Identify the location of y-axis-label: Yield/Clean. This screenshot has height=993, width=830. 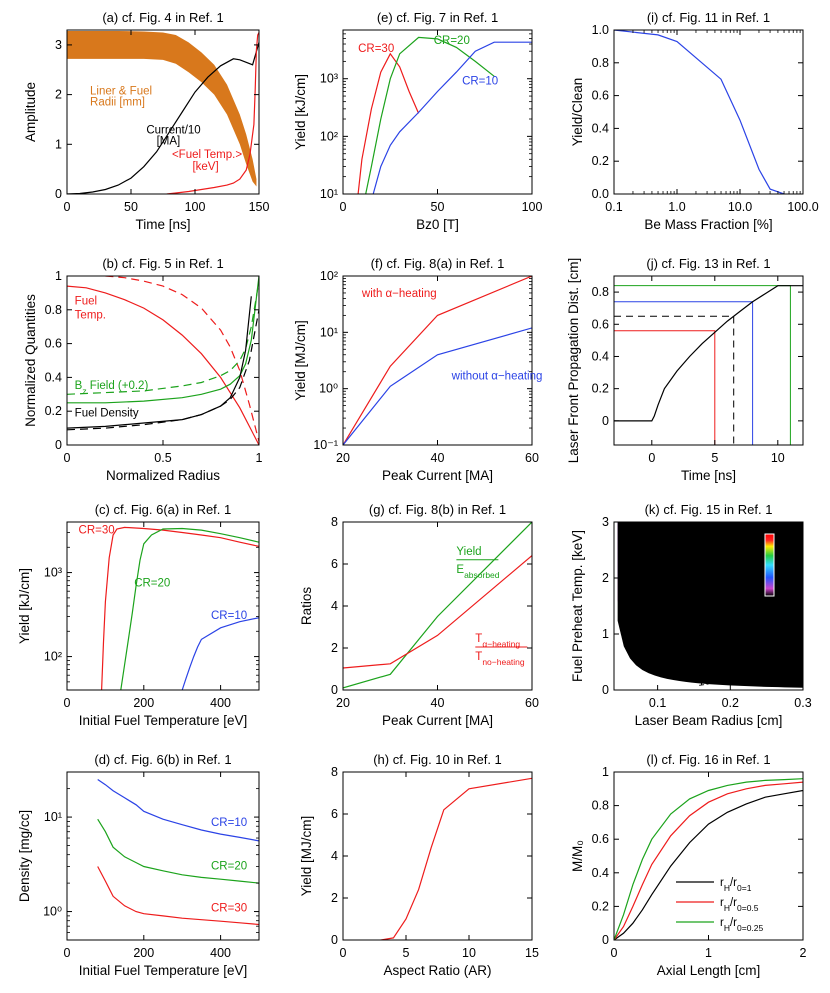
(577, 112).